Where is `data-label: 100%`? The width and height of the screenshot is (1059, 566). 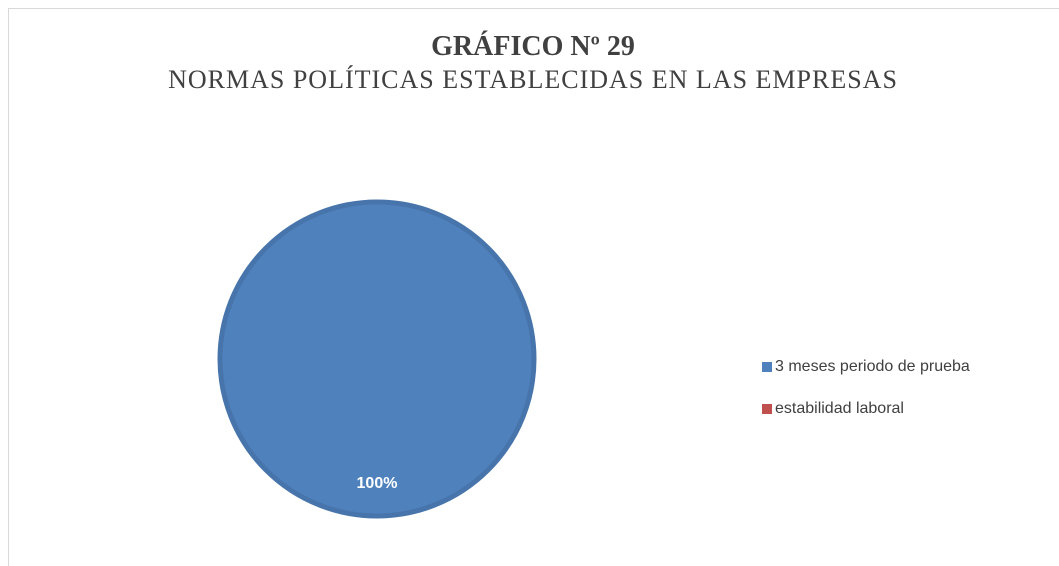
data-label: 100% is located at coordinates (377, 483).